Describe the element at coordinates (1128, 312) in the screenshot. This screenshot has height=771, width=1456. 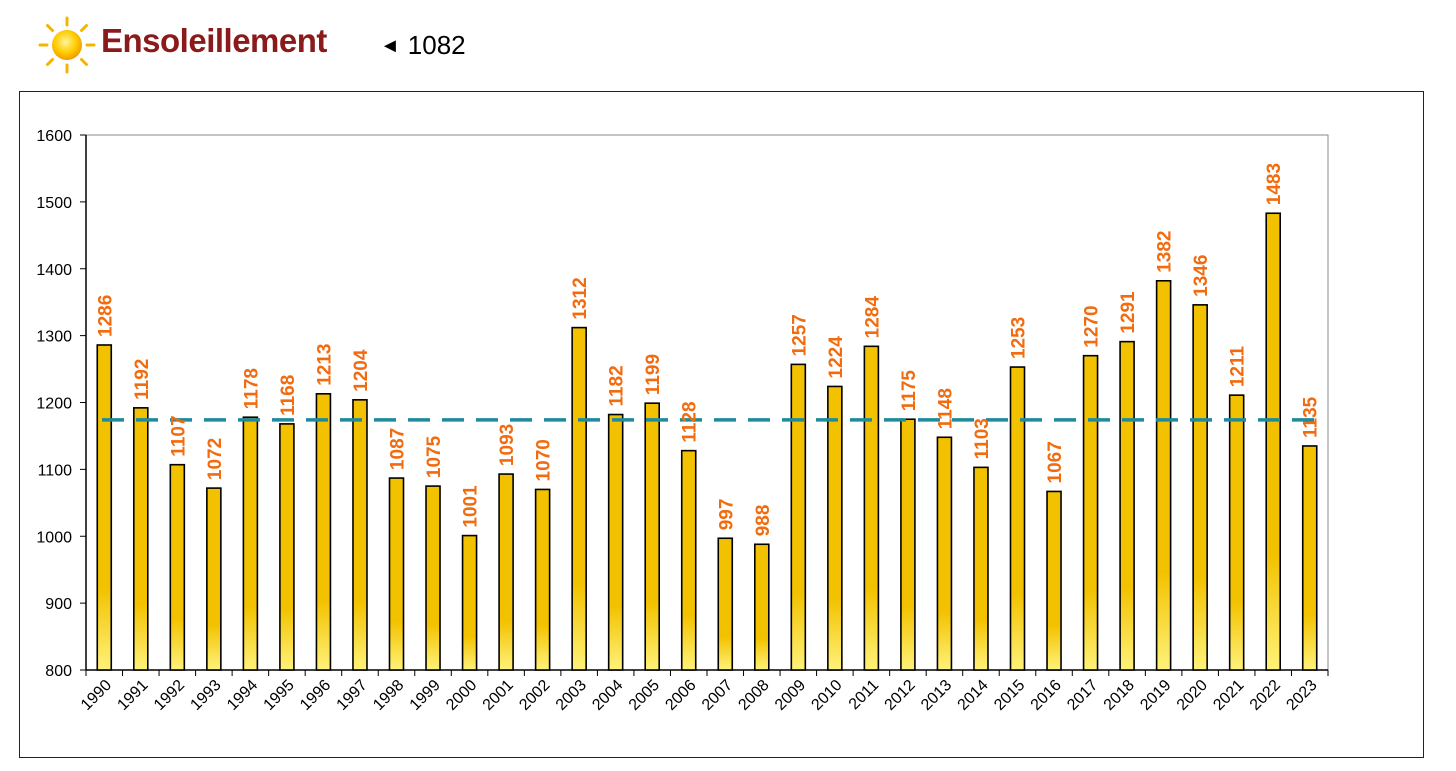
I see `data-label: 1291` at that location.